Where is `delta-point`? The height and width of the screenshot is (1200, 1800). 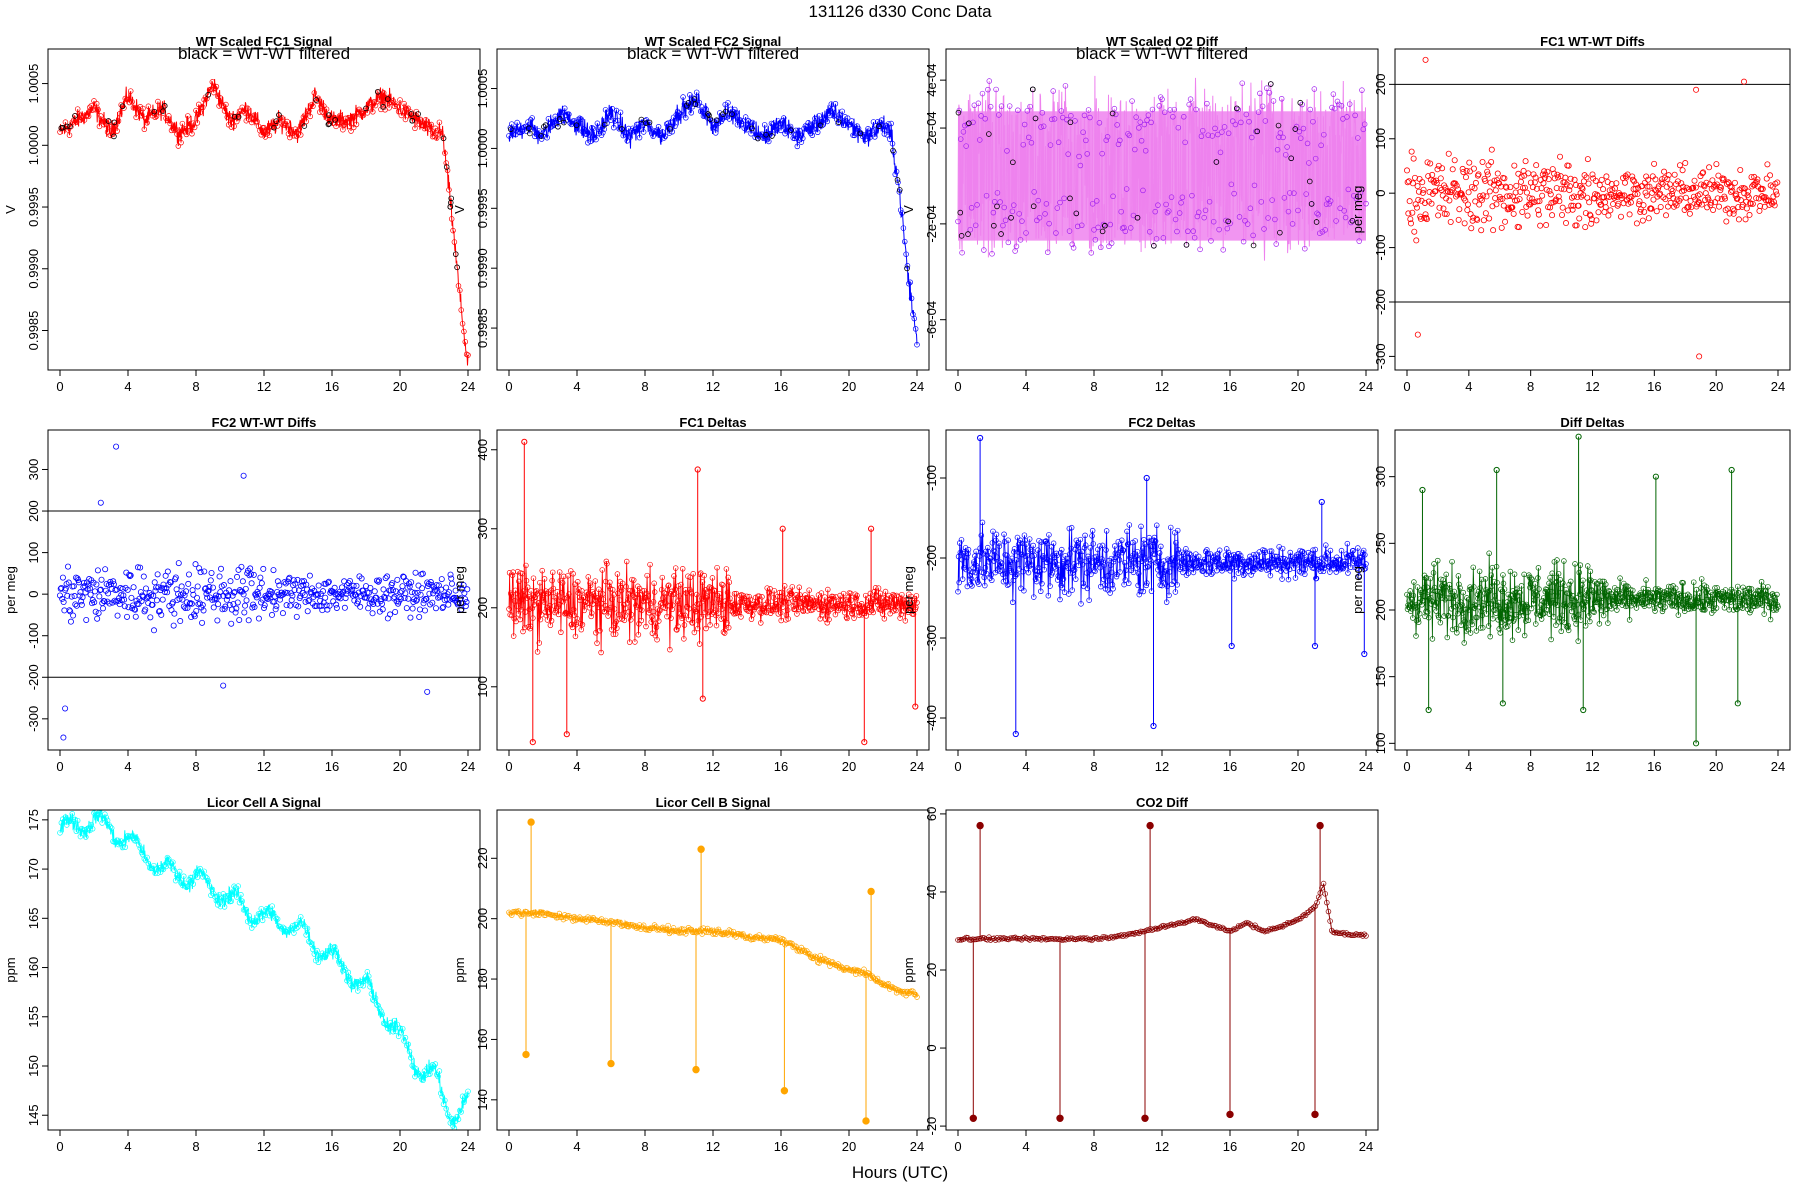 delta-point is located at coordinates (565, 612).